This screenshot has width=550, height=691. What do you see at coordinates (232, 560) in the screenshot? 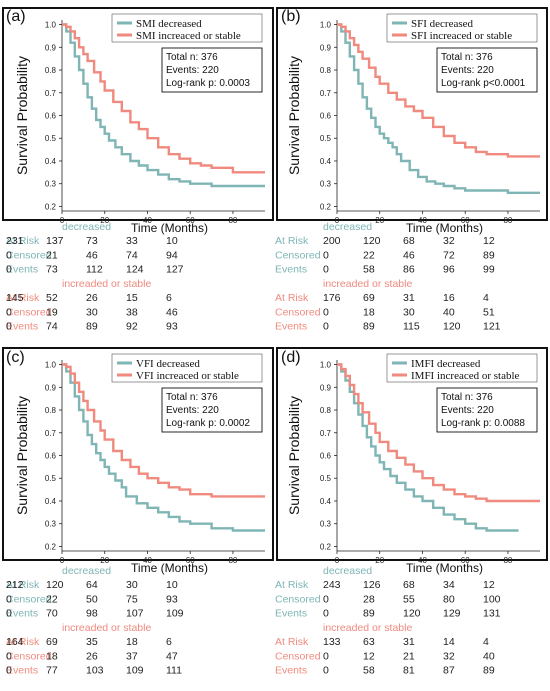
I see `x-tick-label: 80` at bounding box center [232, 560].